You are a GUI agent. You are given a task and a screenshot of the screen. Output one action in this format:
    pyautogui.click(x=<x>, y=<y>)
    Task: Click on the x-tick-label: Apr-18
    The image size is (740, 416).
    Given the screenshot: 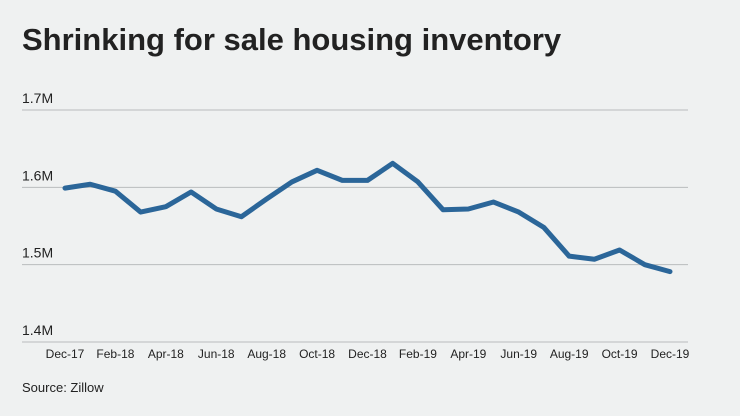 What is the action you would take?
    pyautogui.click(x=166, y=354)
    